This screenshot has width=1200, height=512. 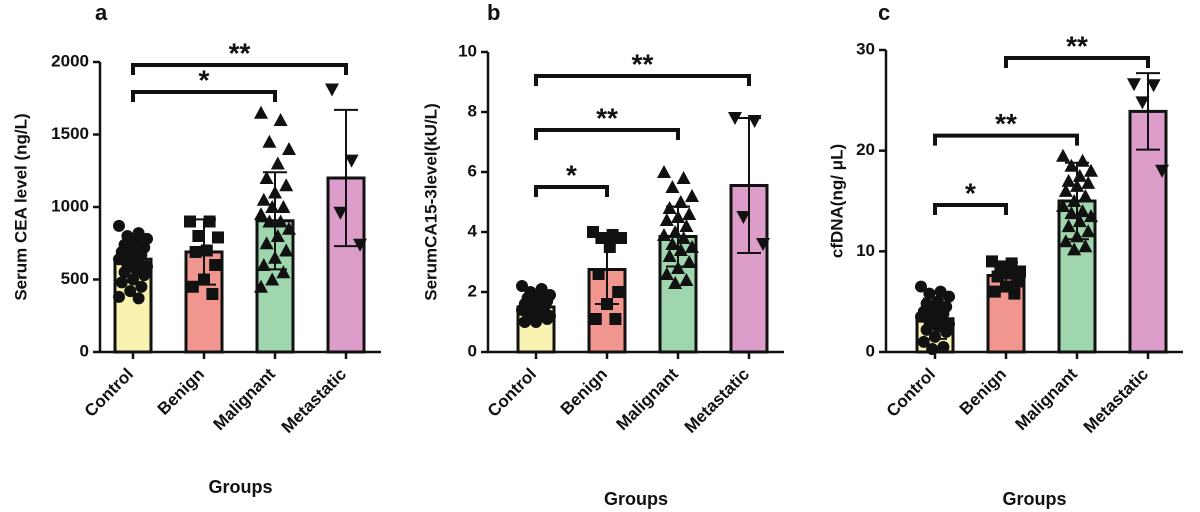 What do you see at coordinates (472, 110) in the screenshot?
I see `y-tick-label: 8` at bounding box center [472, 110].